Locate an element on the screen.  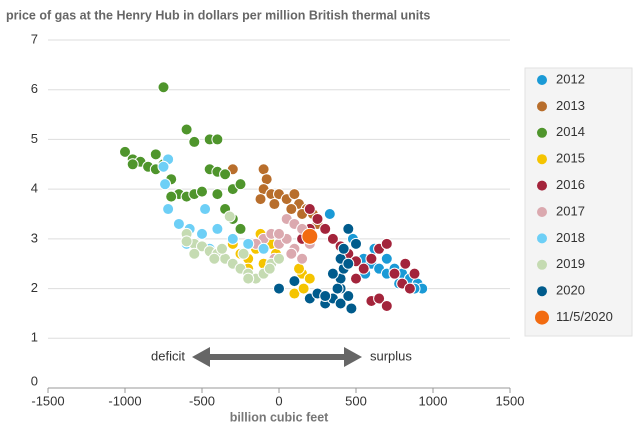
y-tick-label: 3 is located at coordinates (34, 237).